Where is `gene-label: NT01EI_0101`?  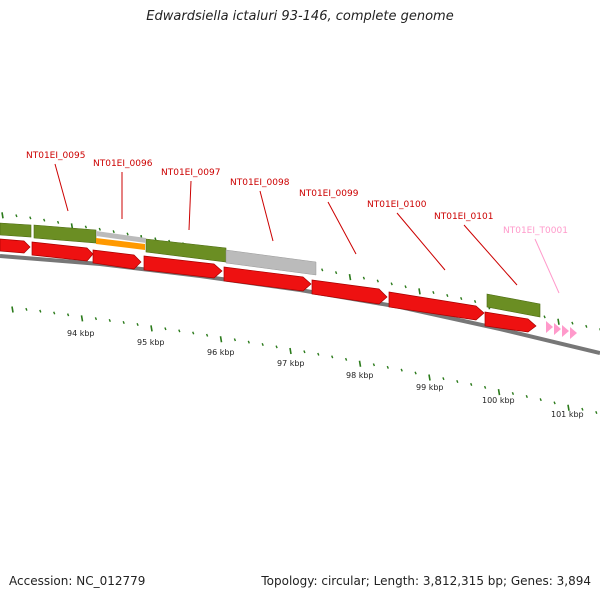
gene-label: NT01EI_0101 is located at coordinates (463, 217).